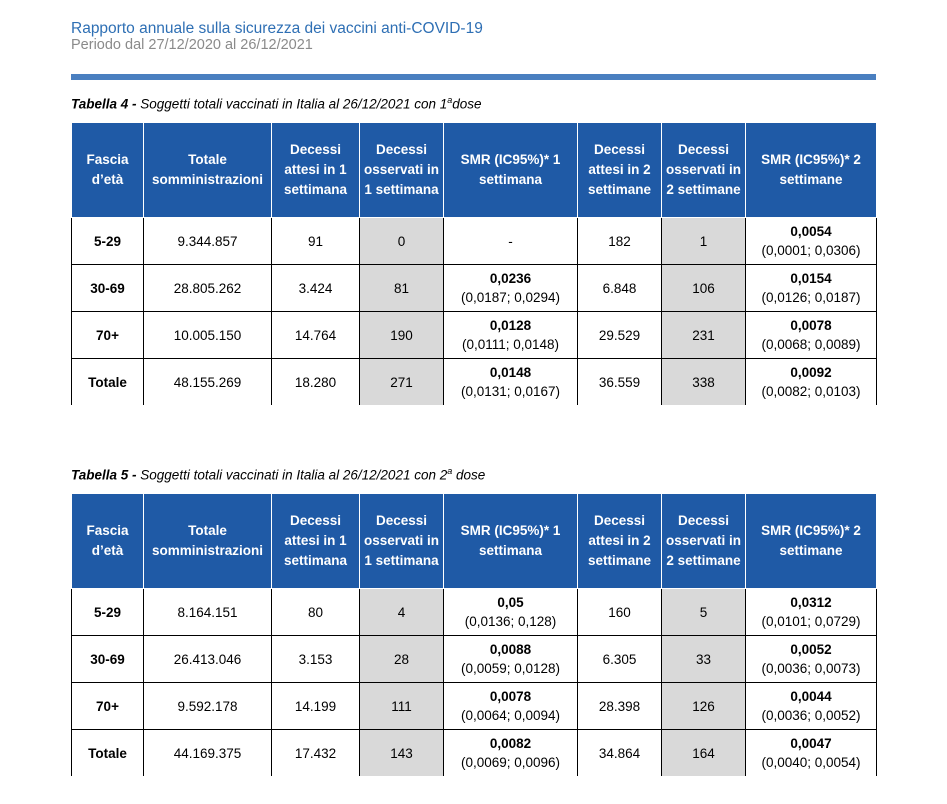 The height and width of the screenshot is (804, 947). What do you see at coordinates (510, 612) in the screenshot?
I see `cell-smr-1: 0,05 (0,0136; 0,128)` at bounding box center [510, 612].